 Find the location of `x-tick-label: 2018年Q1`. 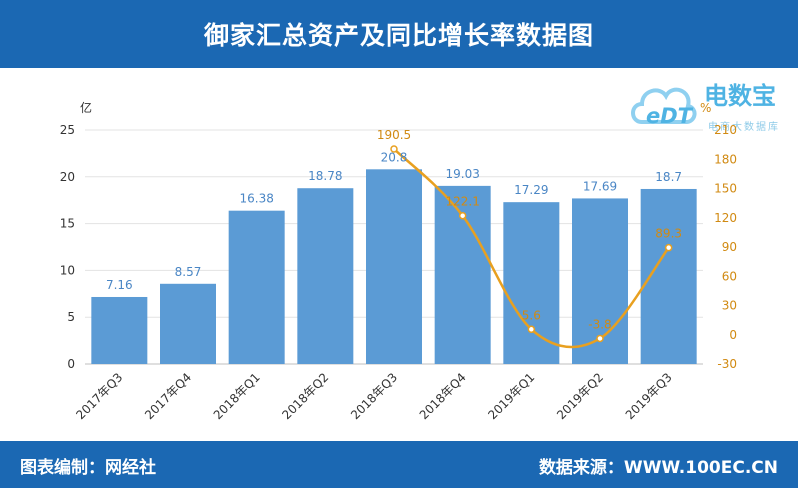

x-tick-label: 2018年Q1 is located at coordinates (237, 396).